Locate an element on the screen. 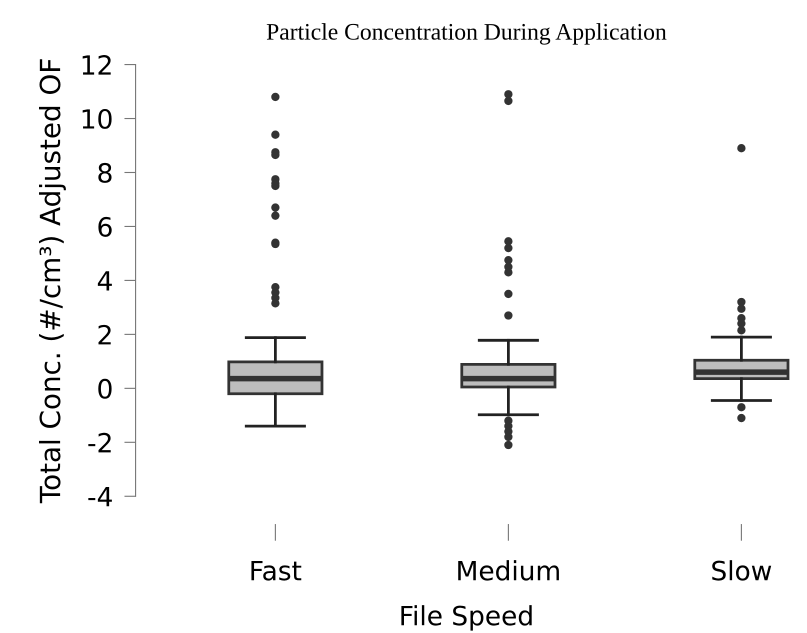 The width and height of the screenshot is (807, 633). y-tick-label: 10 is located at coordinates (97, 118).